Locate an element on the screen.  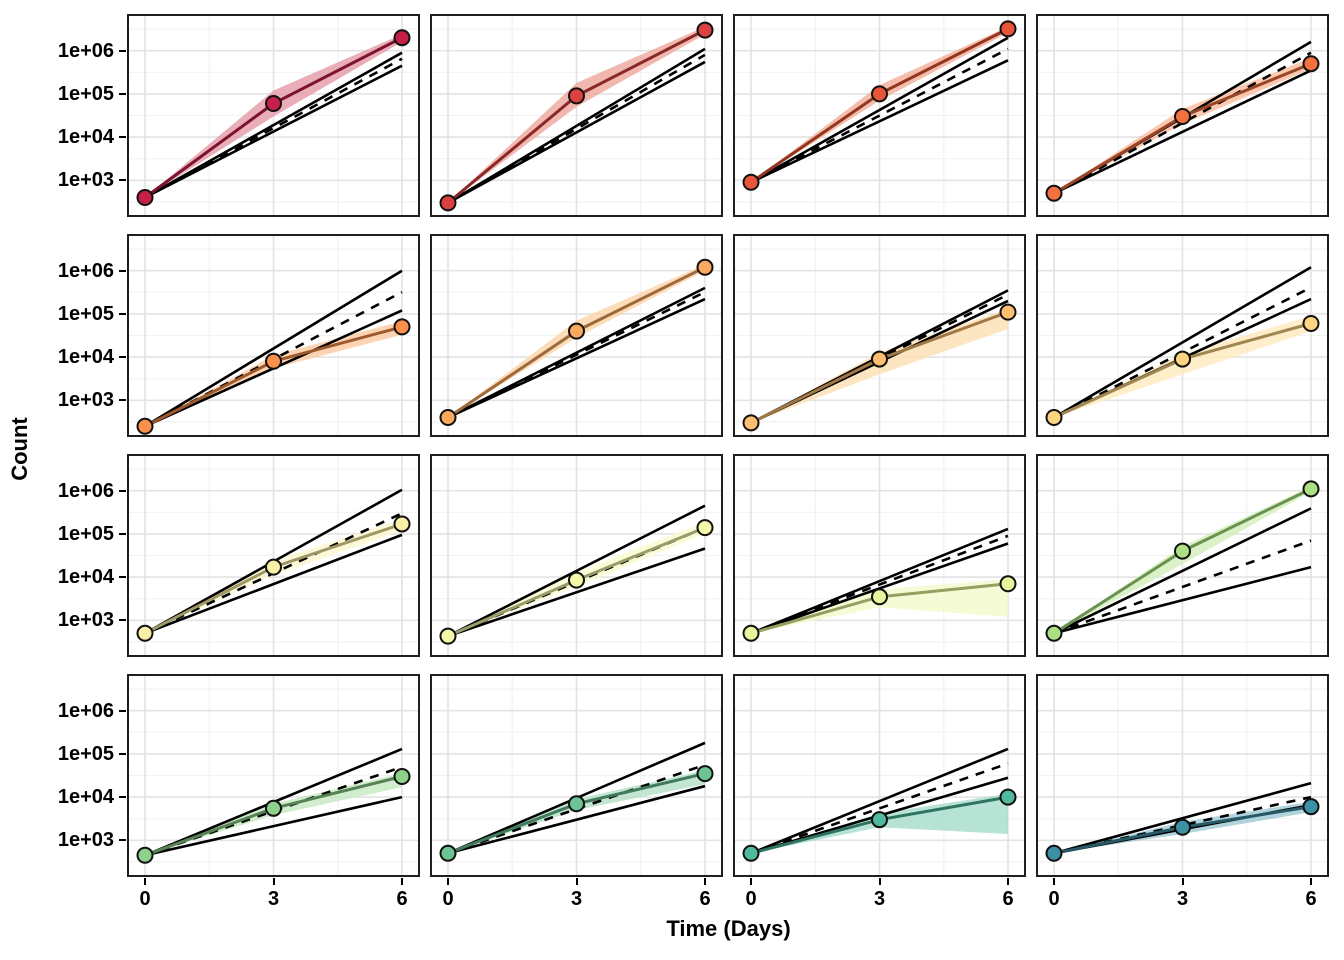
facet-panel-r4-c4 is located at coordinates (1182, 775).